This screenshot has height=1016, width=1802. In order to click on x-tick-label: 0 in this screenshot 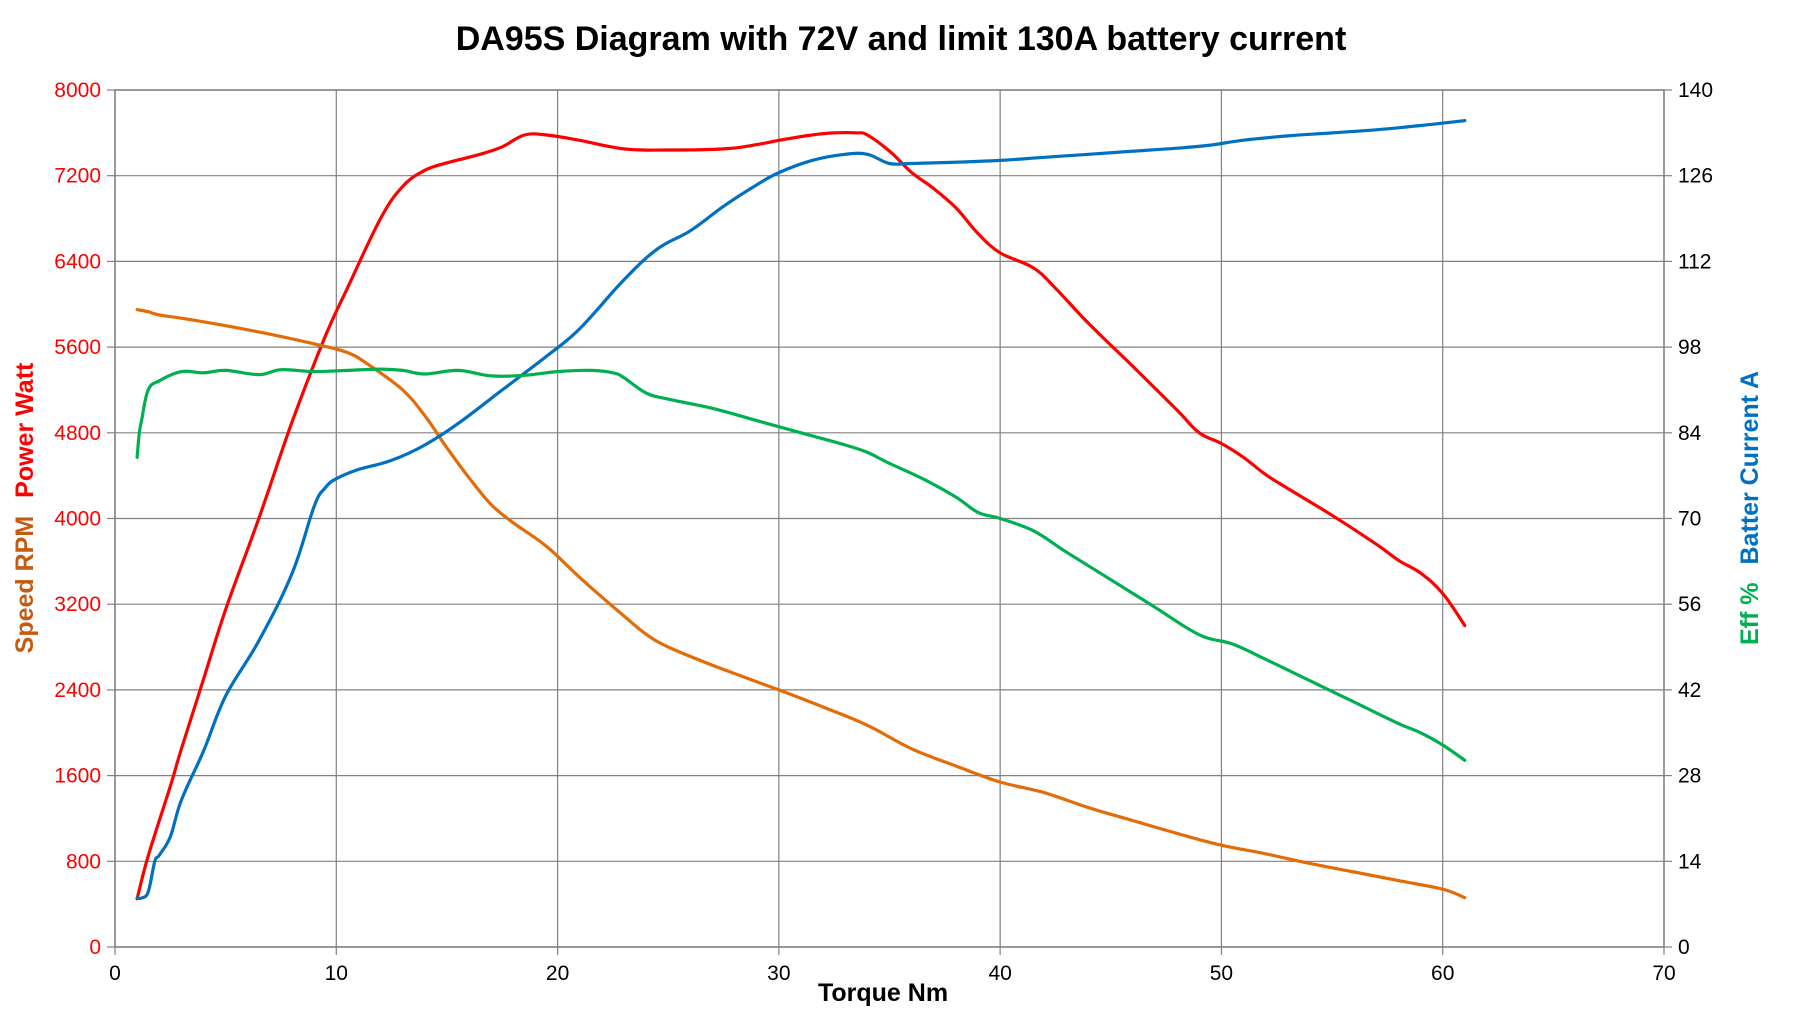, I will do `click(115, 973)`.